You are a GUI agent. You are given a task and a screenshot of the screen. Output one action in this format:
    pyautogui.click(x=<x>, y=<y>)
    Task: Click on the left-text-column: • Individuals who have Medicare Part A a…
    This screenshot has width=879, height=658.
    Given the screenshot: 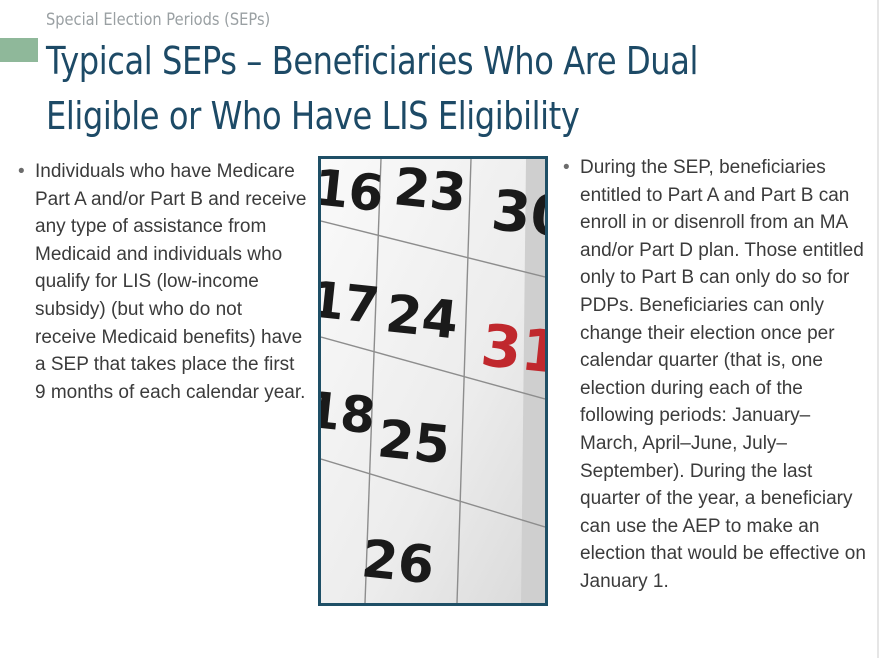 What is the action you would take?
    pyautogui.click(x=163, y=282)
    